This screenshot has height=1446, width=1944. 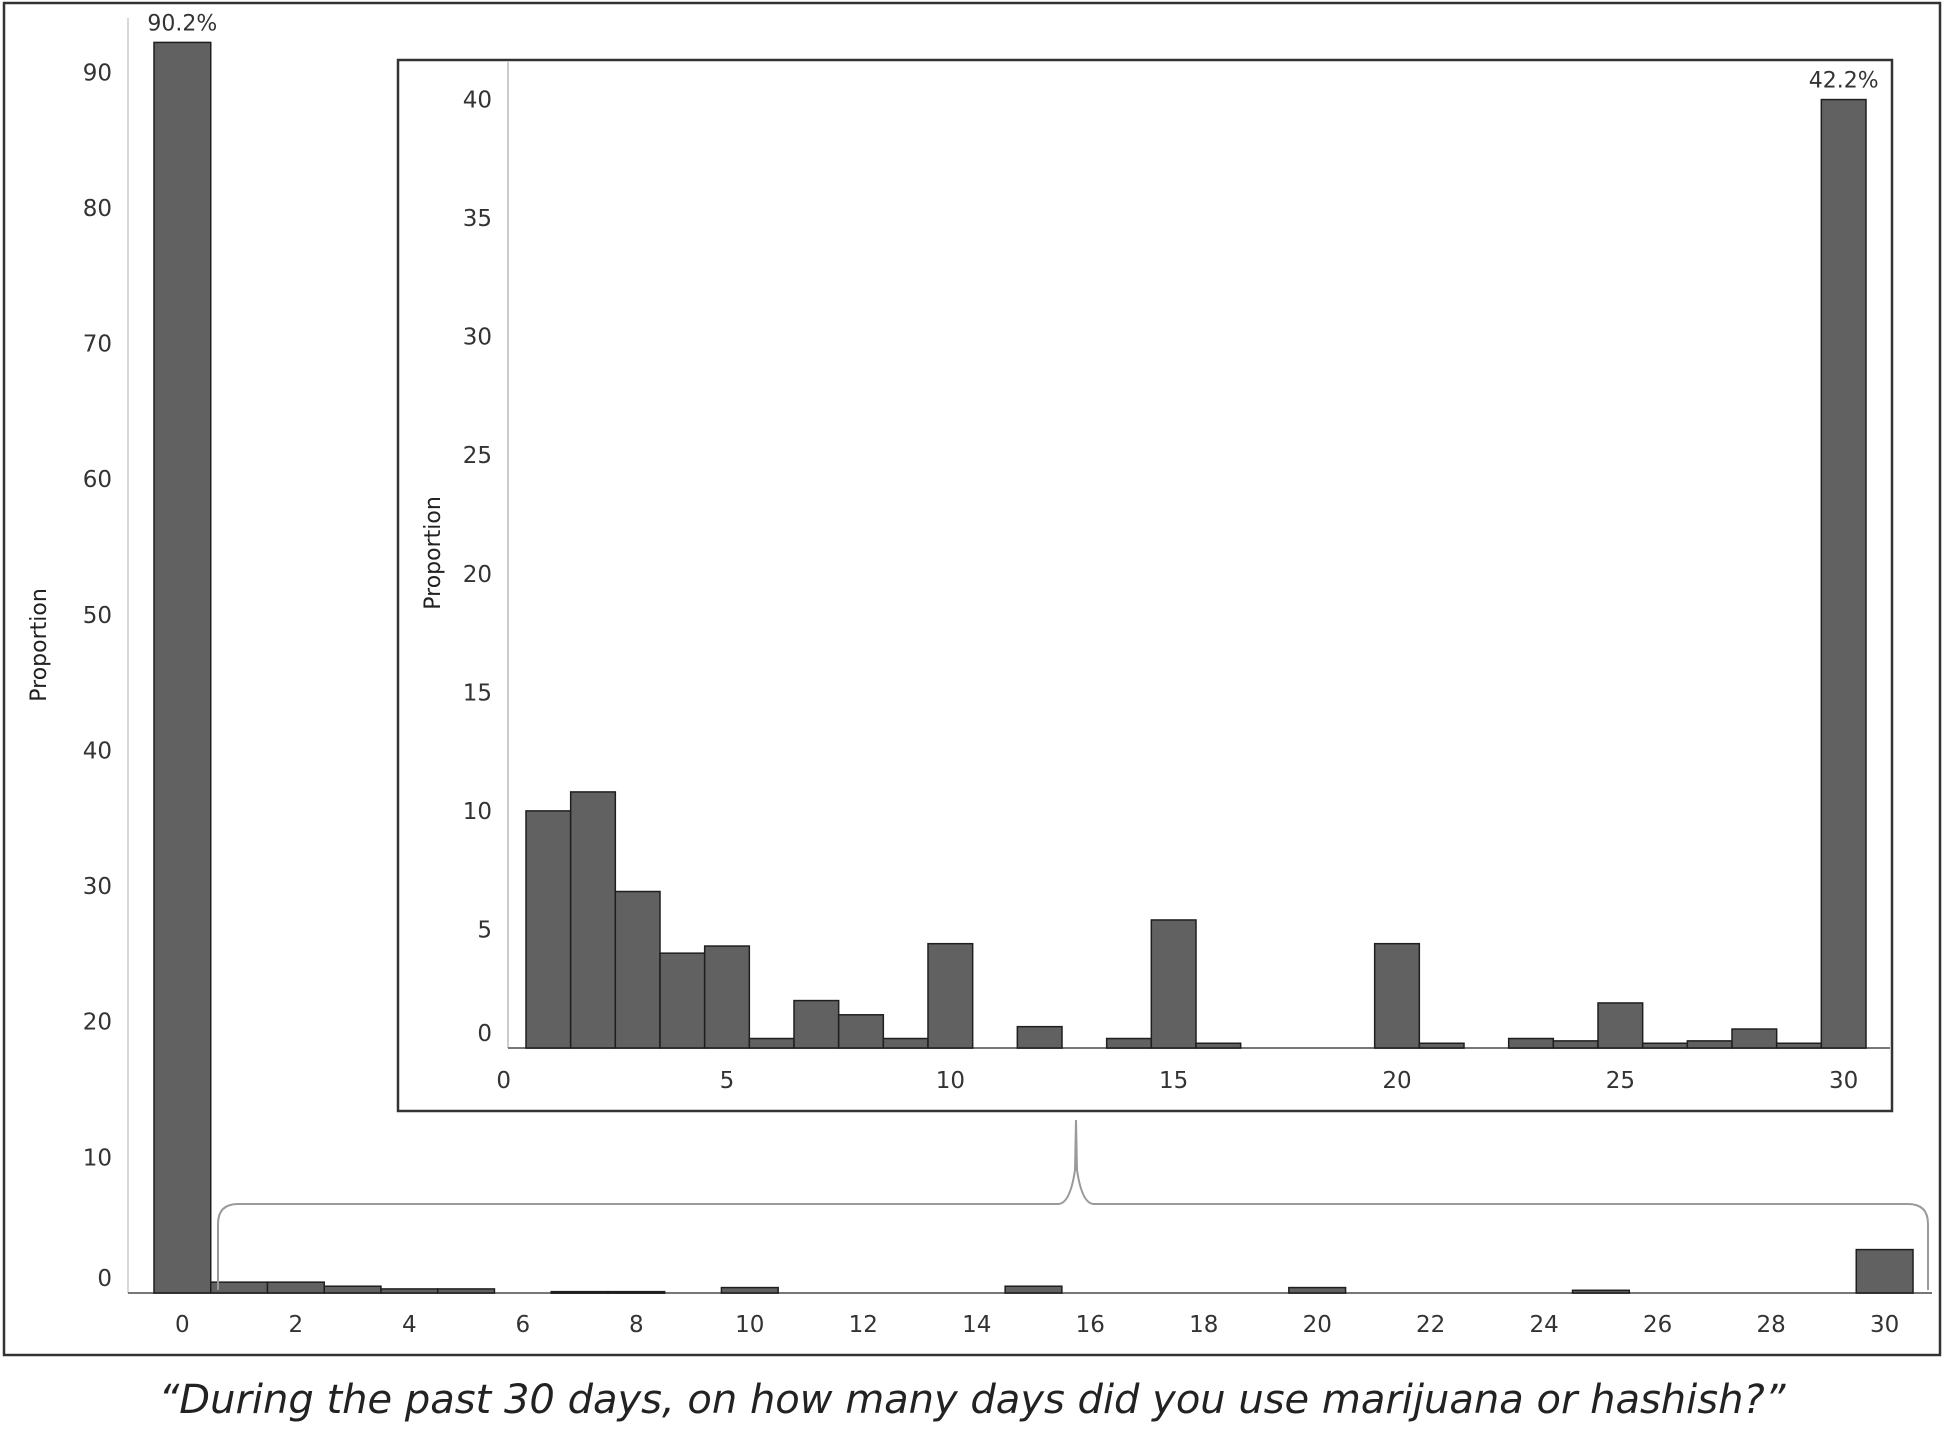 I want to click on inset-y-tick-label: 40, so click(x=477, y=101).